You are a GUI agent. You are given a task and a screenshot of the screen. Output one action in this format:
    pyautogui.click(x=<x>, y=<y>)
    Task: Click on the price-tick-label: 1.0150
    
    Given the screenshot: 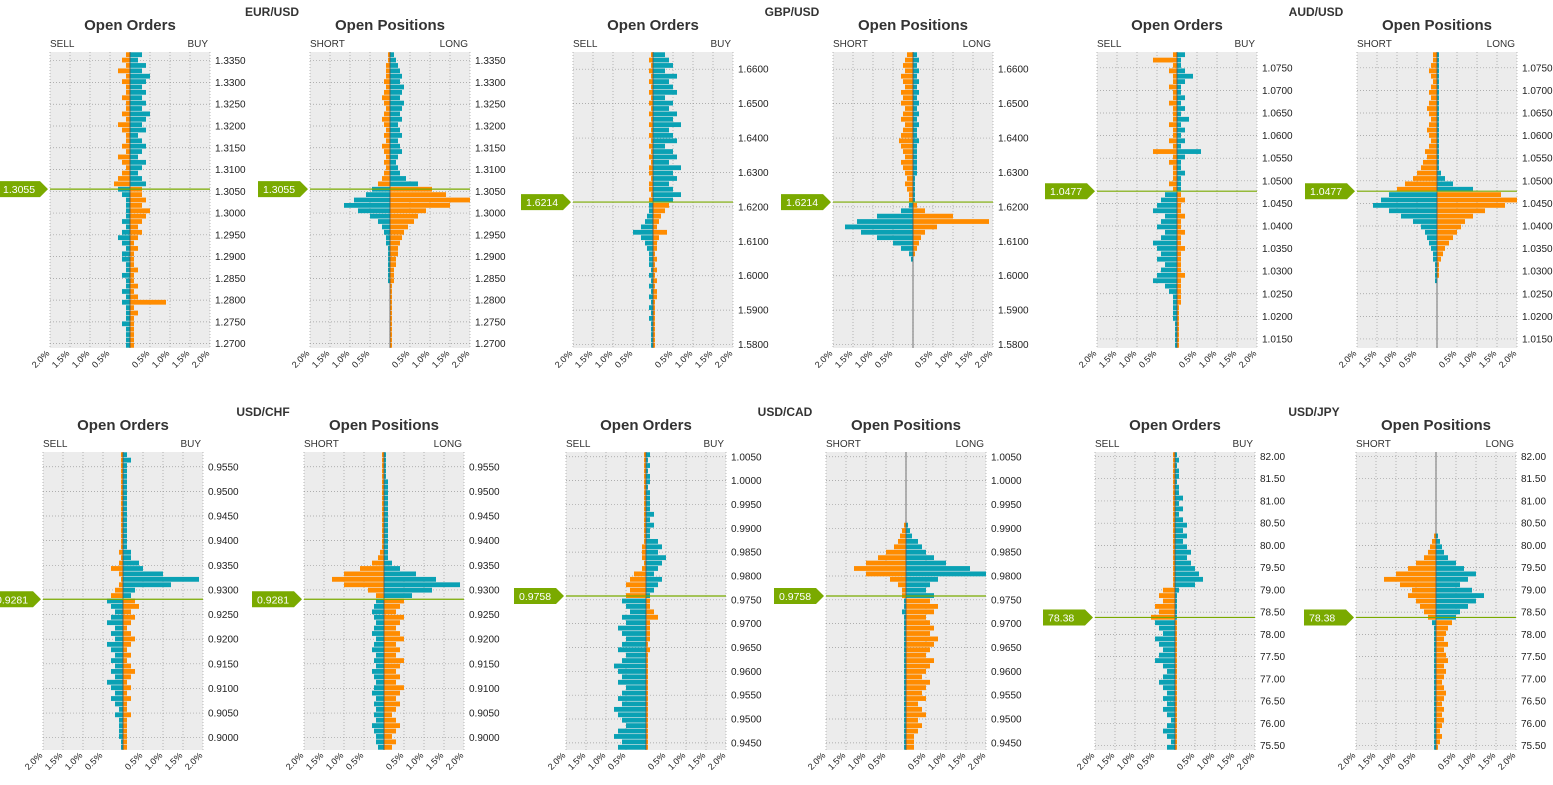 What is the action you would take?
    pyautogui.click(x=1277, y=339)
    